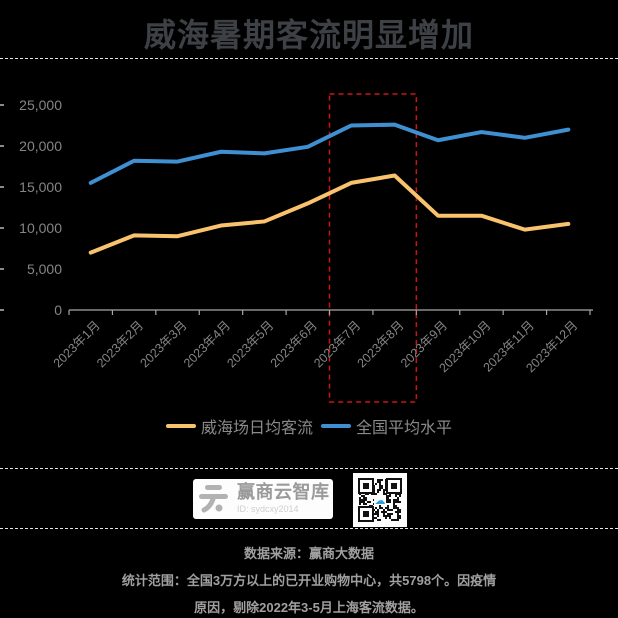 The image size is (618, 618). Describe the element at coordinates (215, 499) in the screenshot. I see `cloud-logo-icon` at that location.